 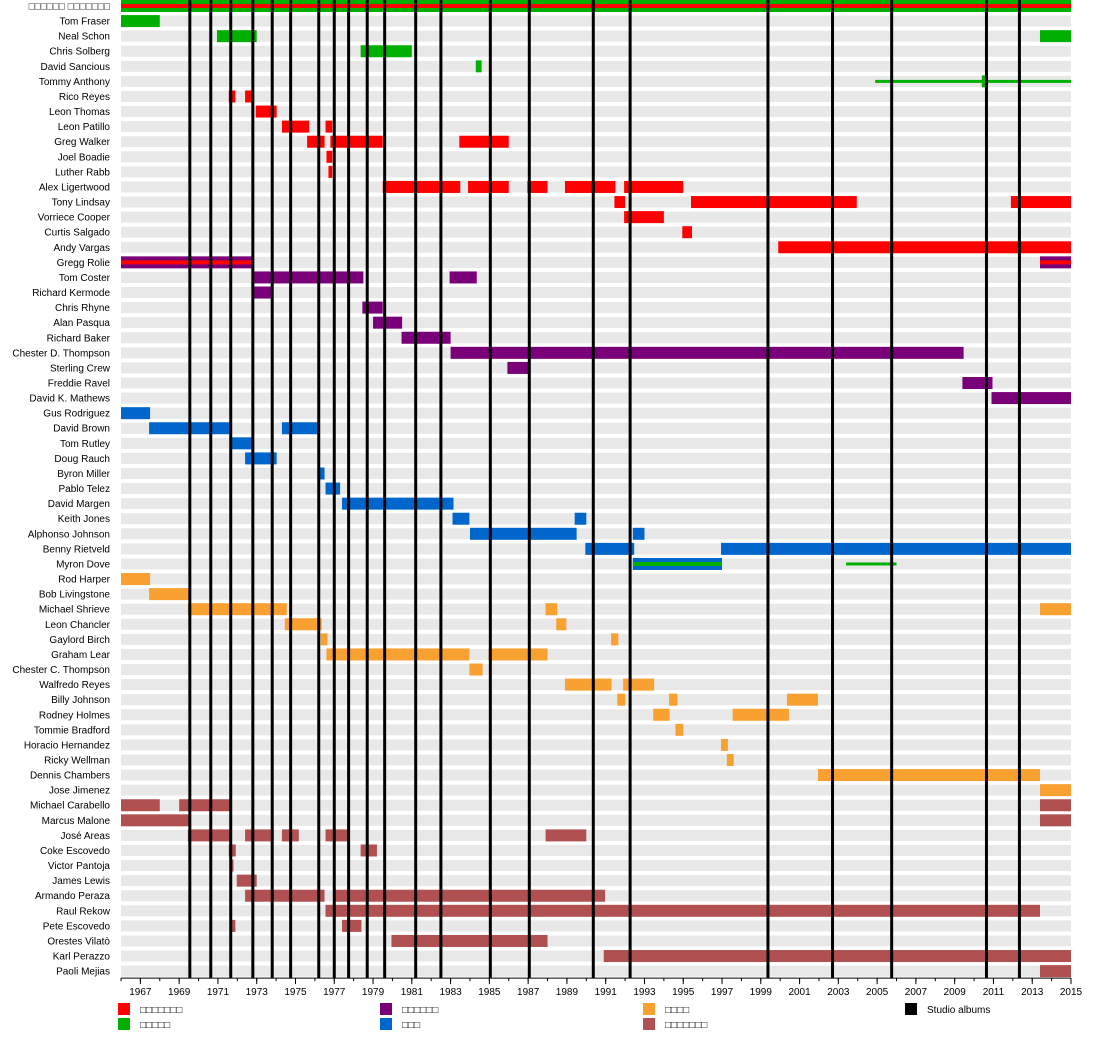 I want to click on member-label: Ricky Wellman, so click(x=77, y=761).